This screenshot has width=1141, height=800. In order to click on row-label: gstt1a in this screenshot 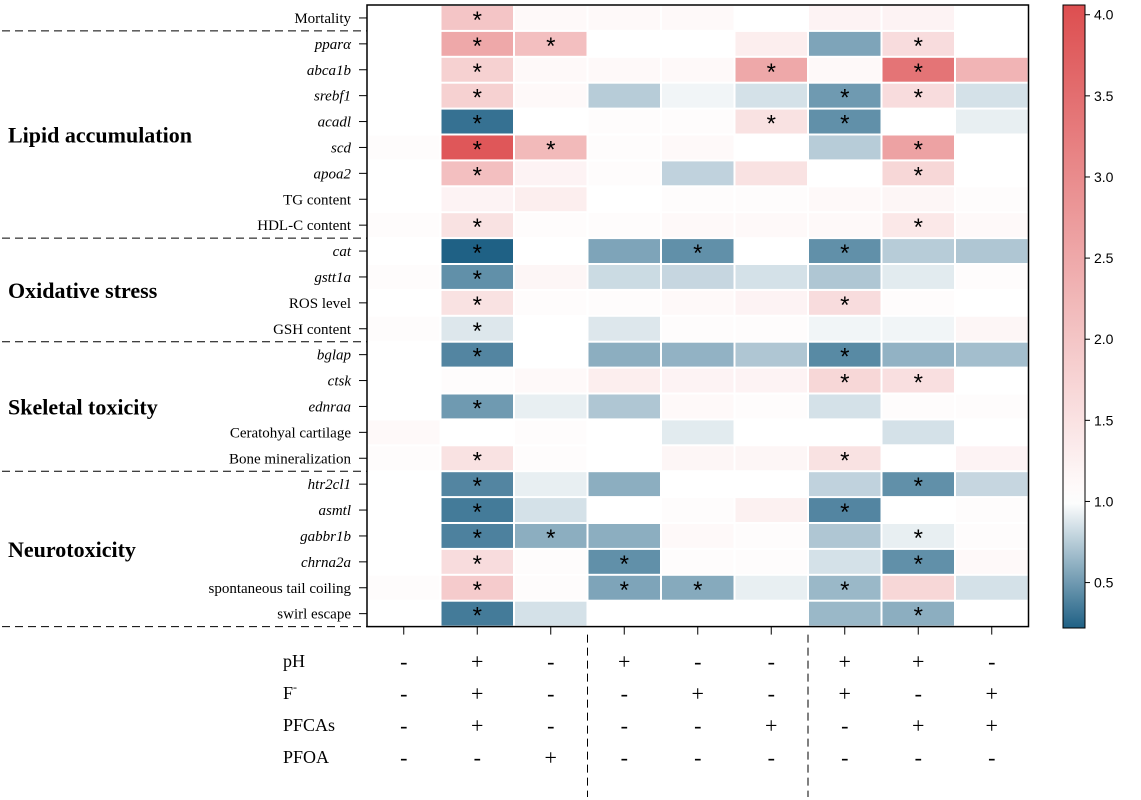, I will do `click(332, 278)`.